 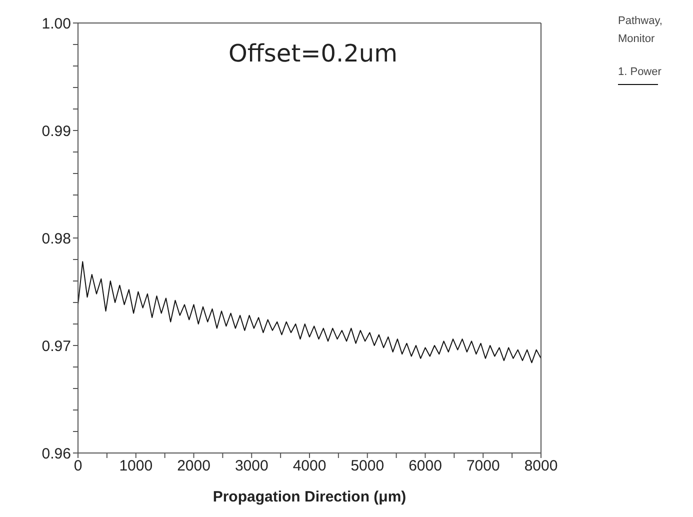 What do you see at coordinates (56, 131) in the screenshot?
I see `y-tick-label: 0.99` at bounding box center [56, 131].